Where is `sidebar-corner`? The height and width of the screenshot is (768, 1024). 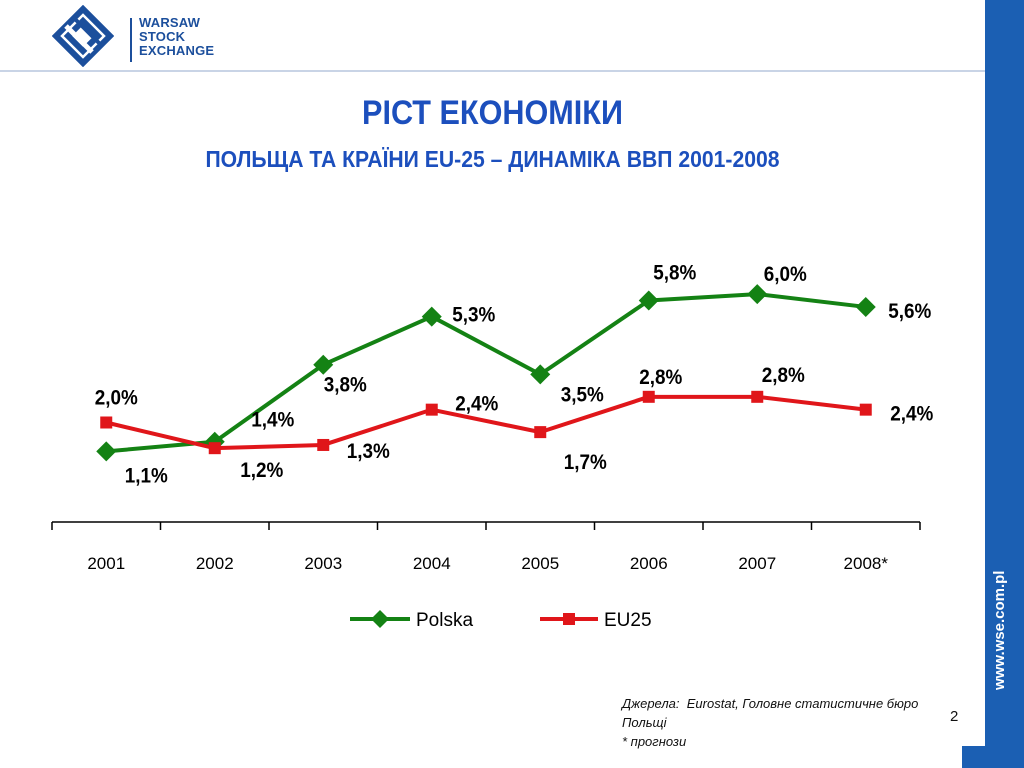 sidebar-corner is located at coordinates (993, 757).